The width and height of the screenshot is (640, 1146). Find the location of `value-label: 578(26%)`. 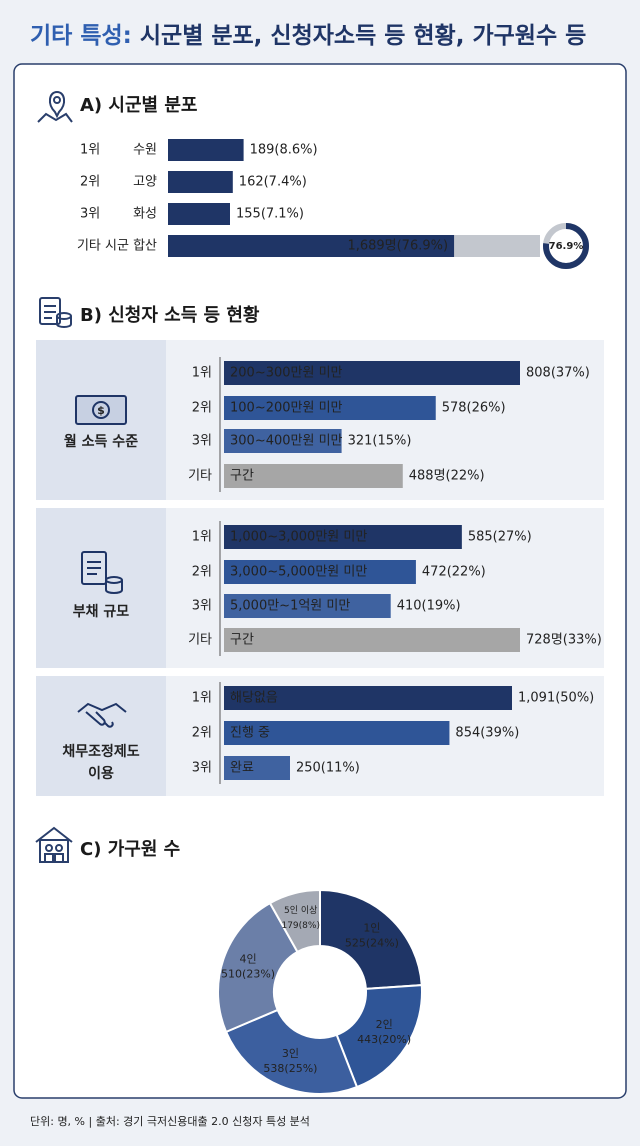

value-label: 578(26%) is located at coordinates (474, 408).